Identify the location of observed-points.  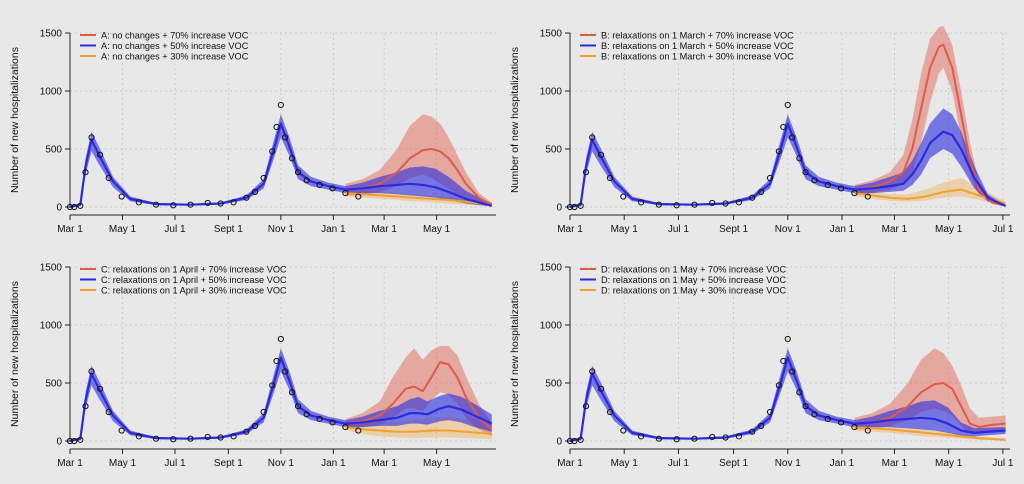
(214, 156).